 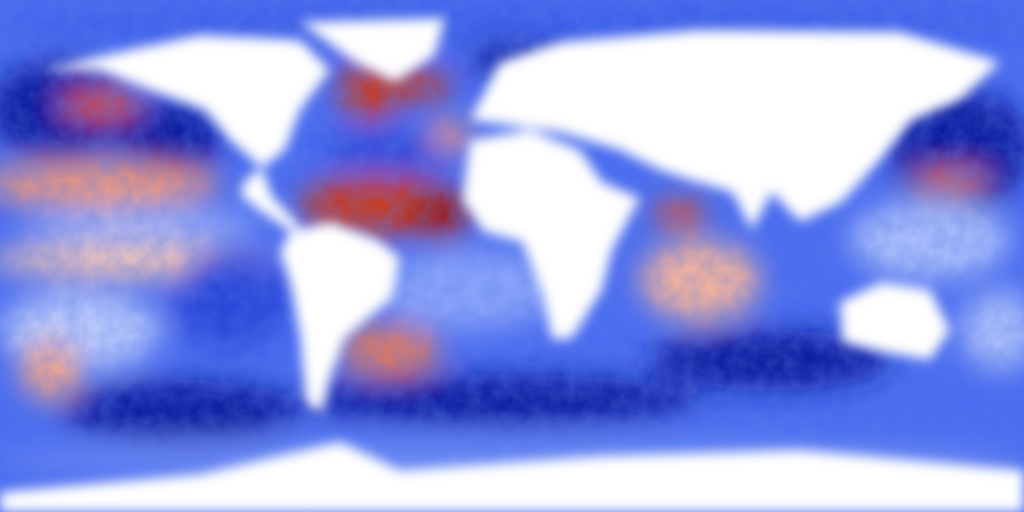 I want to click on north-america, so click(x=185, y=133).